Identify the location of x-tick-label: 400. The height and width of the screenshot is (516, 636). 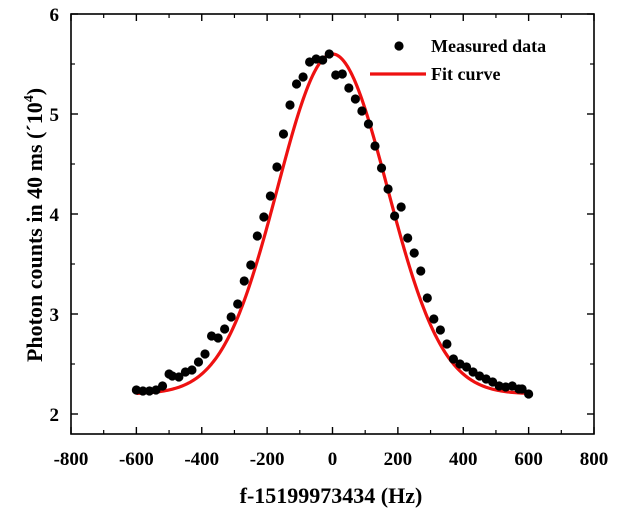
(463, 459).